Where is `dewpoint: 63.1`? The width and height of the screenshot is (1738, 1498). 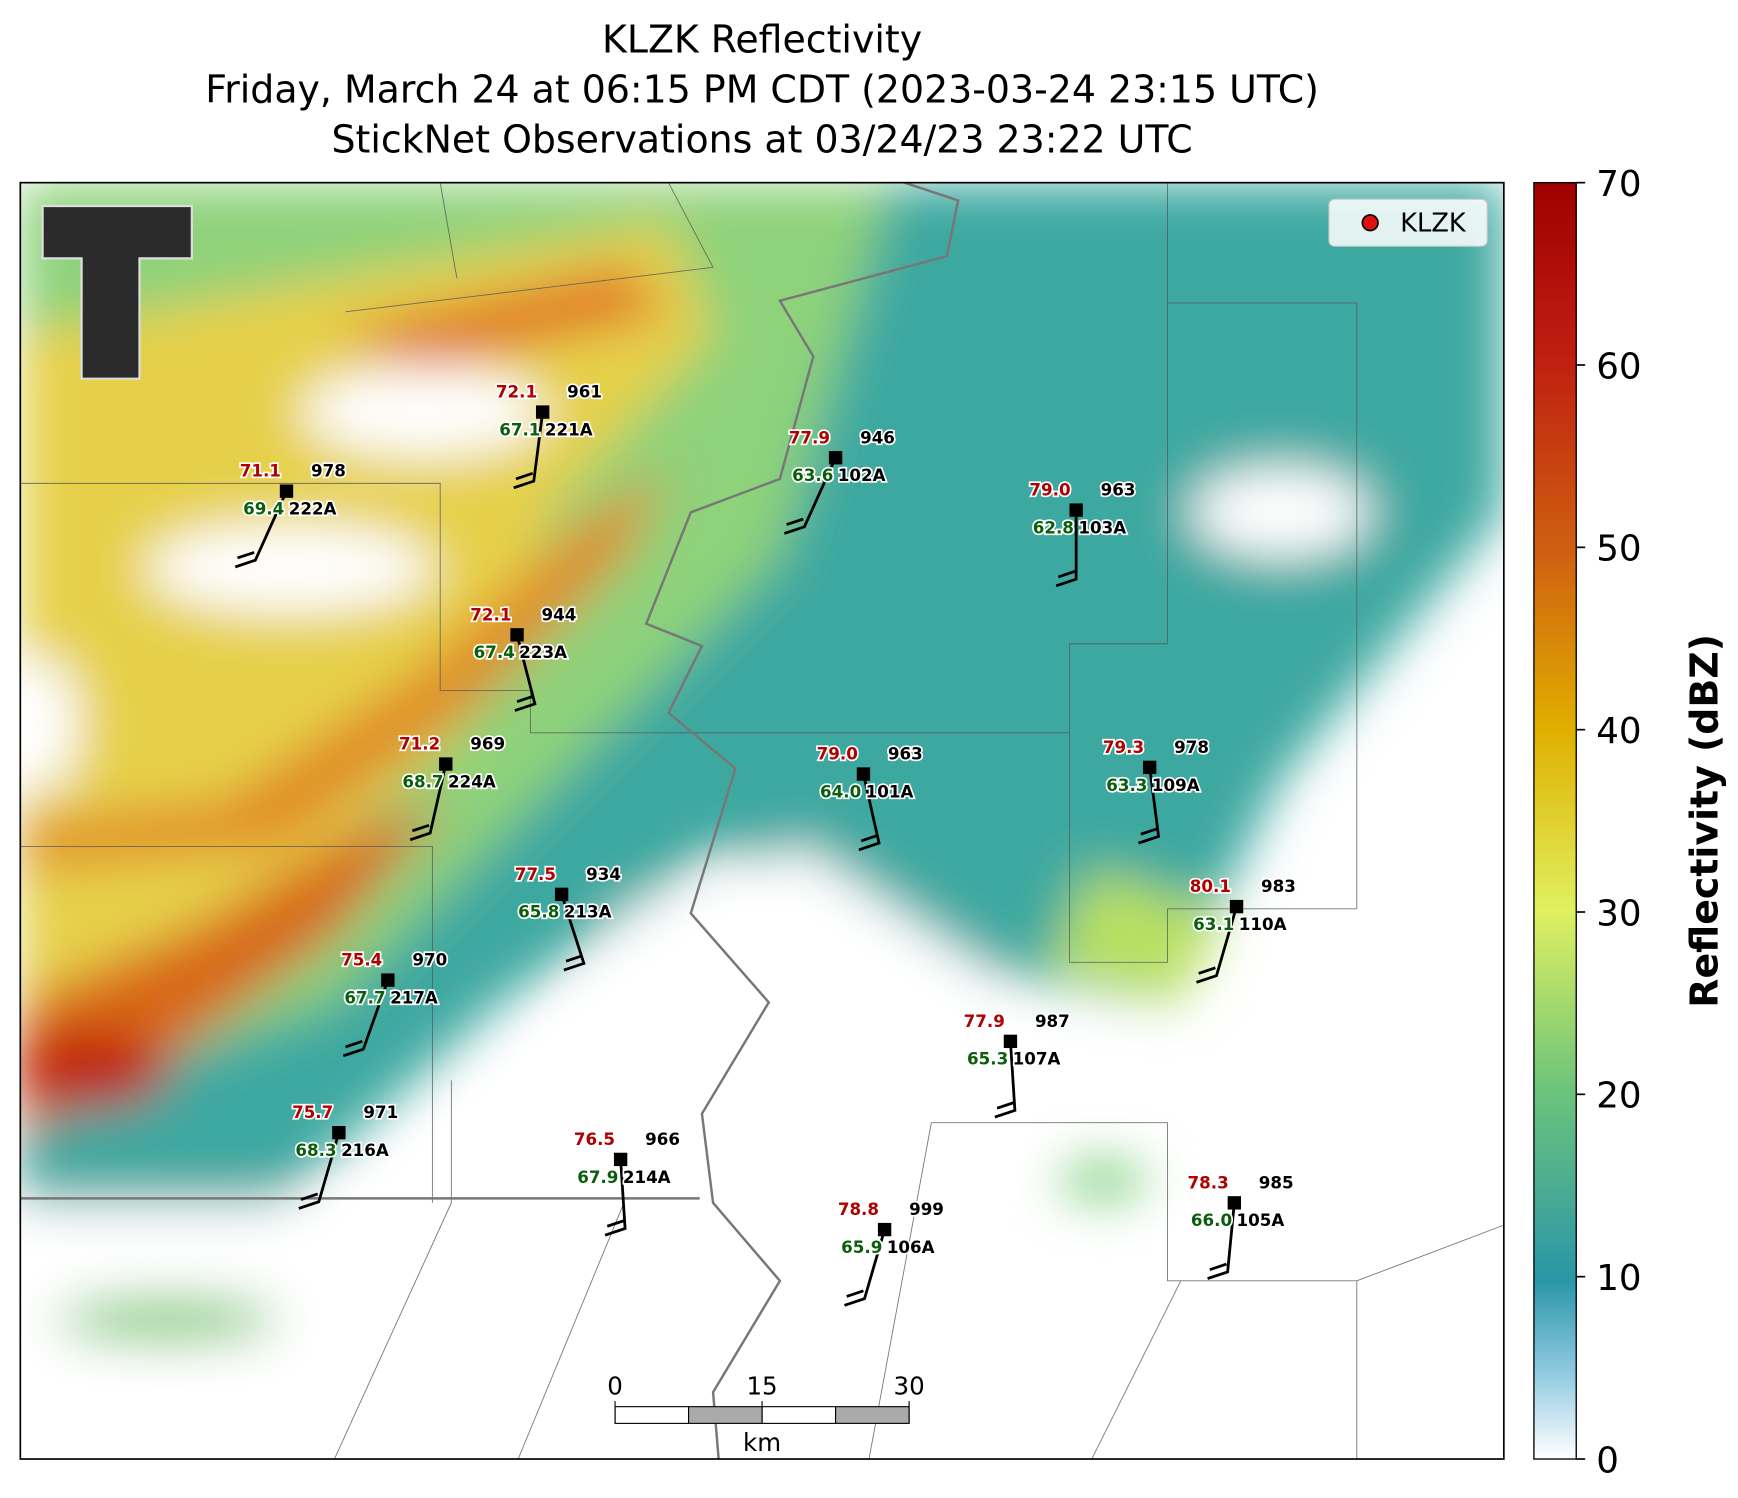
dewpoint: 63.1 is located at coordinates (1213, 924).